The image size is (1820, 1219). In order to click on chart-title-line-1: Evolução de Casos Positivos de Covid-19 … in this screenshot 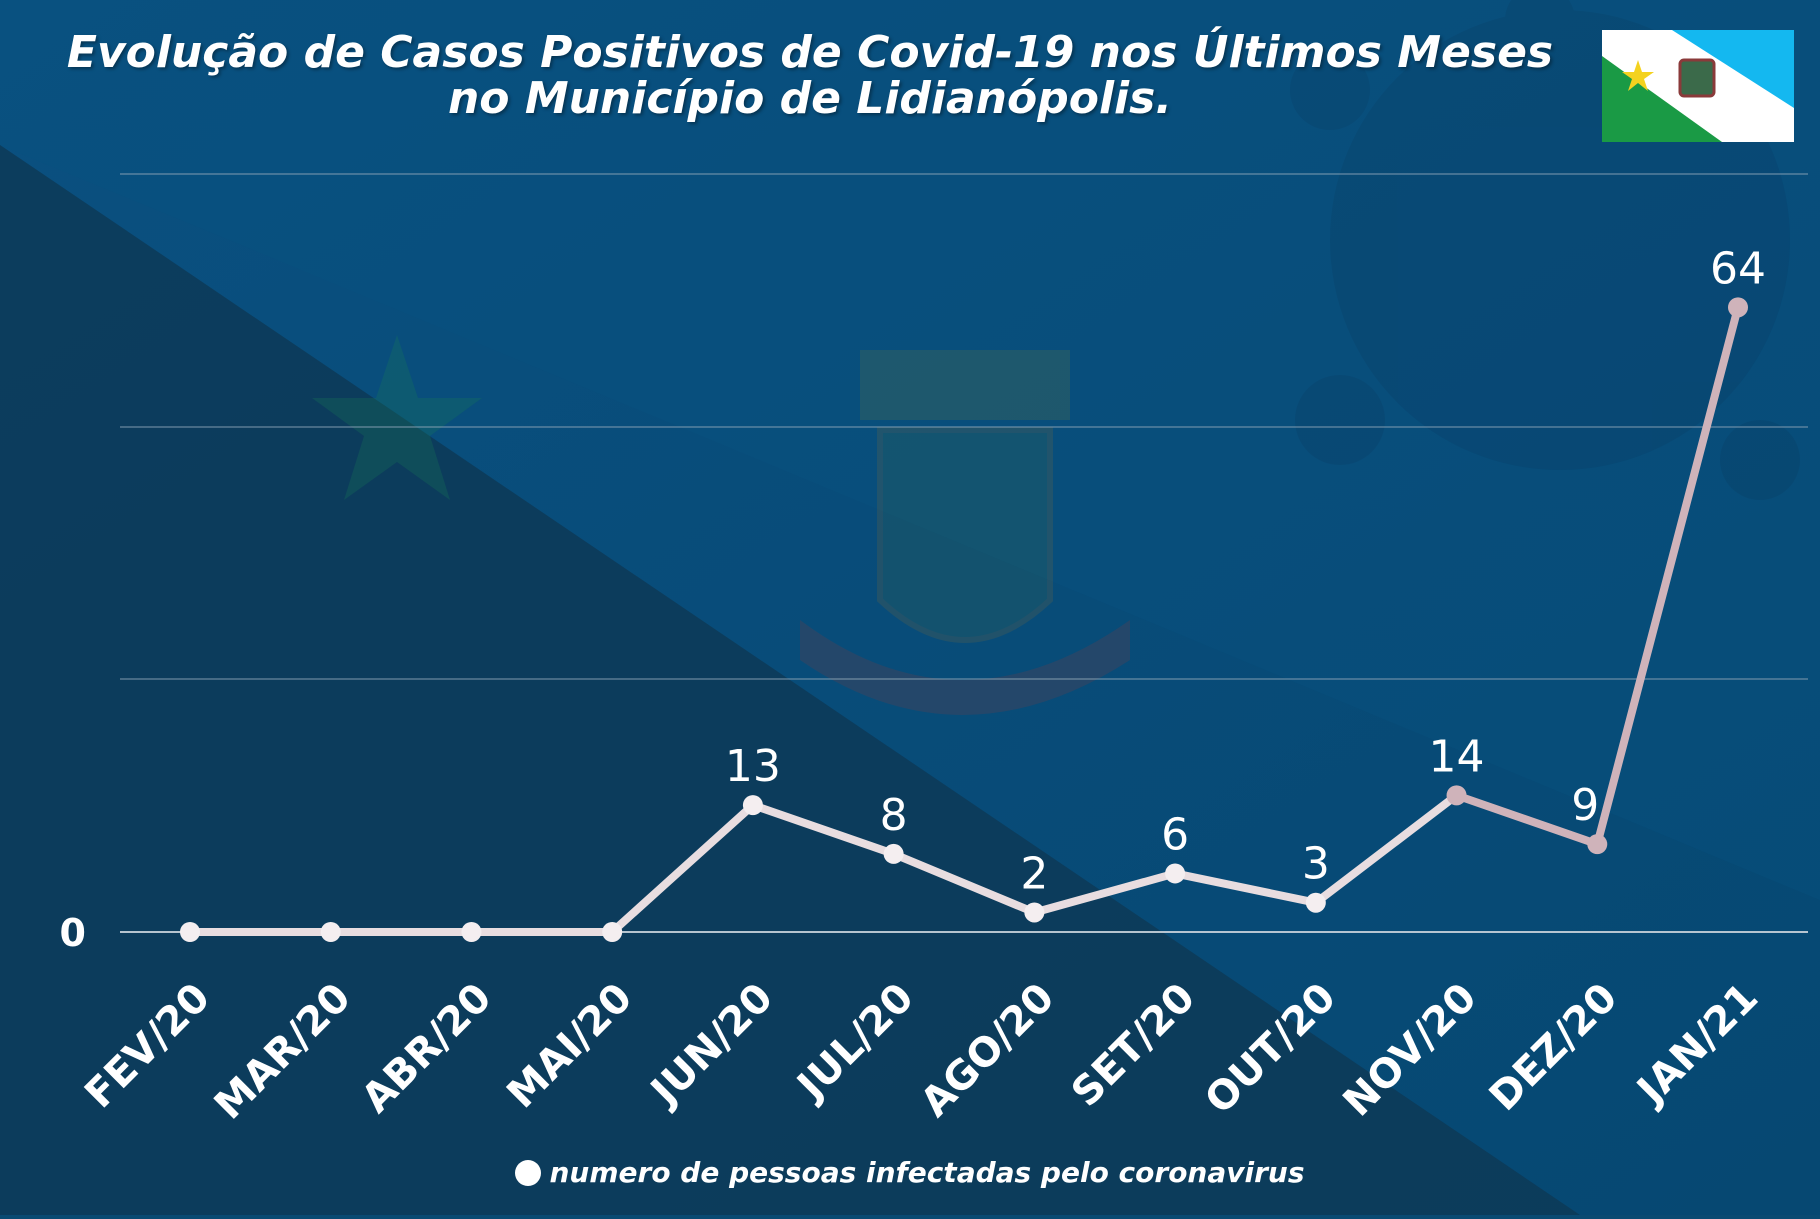, I will do `click(810, 52)`.